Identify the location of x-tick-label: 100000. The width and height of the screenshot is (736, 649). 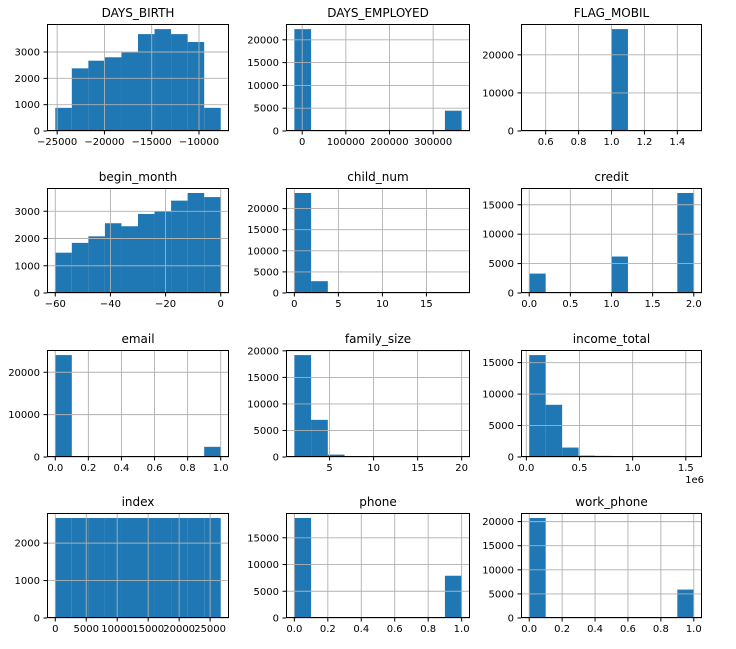
(346, 142).